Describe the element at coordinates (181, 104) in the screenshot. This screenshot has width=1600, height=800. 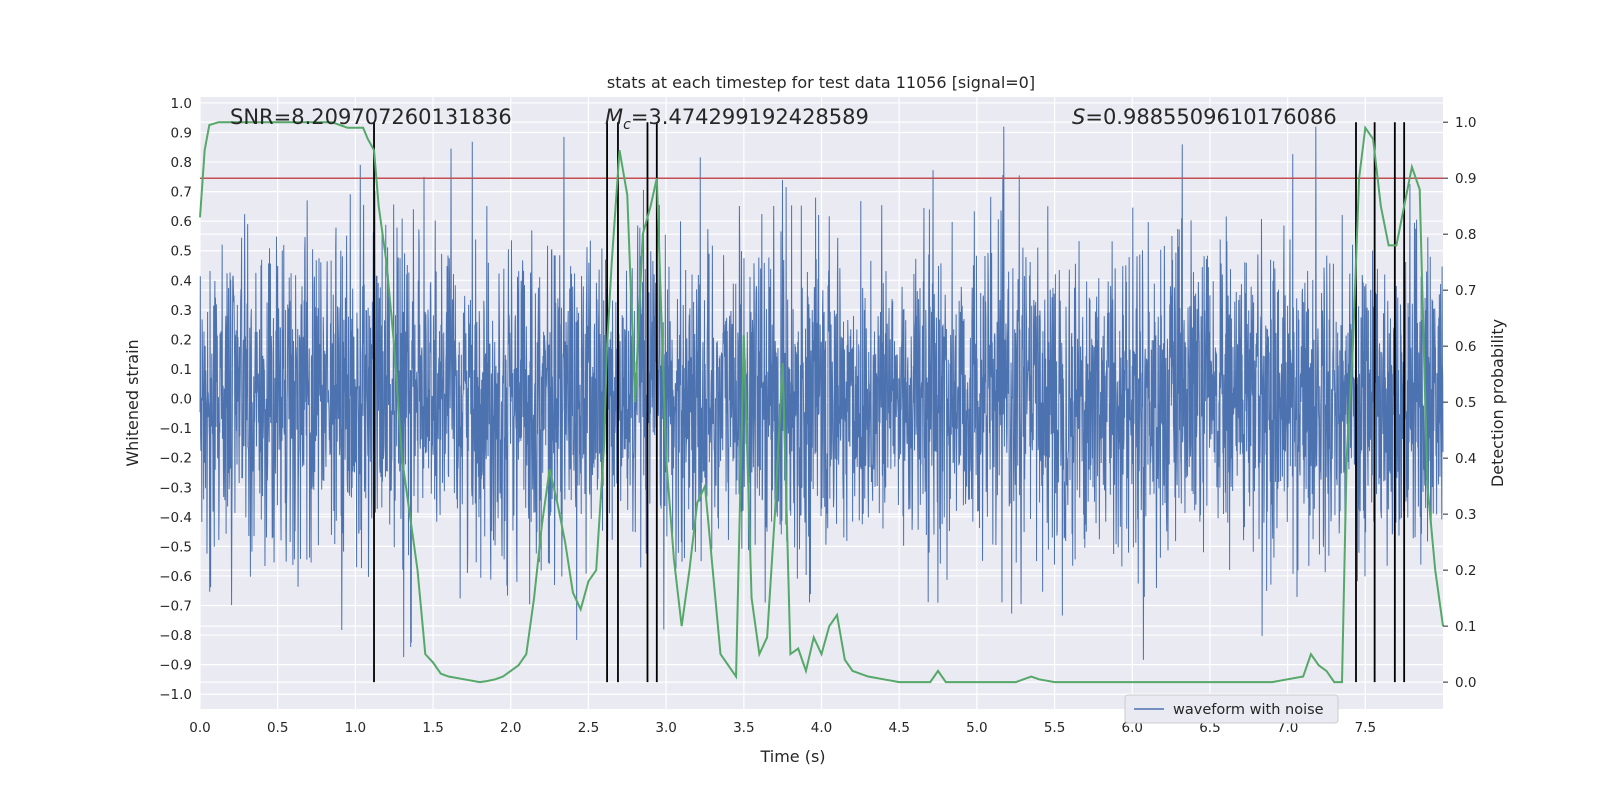
I see `y-left-tick-label: 1.0` at that location.